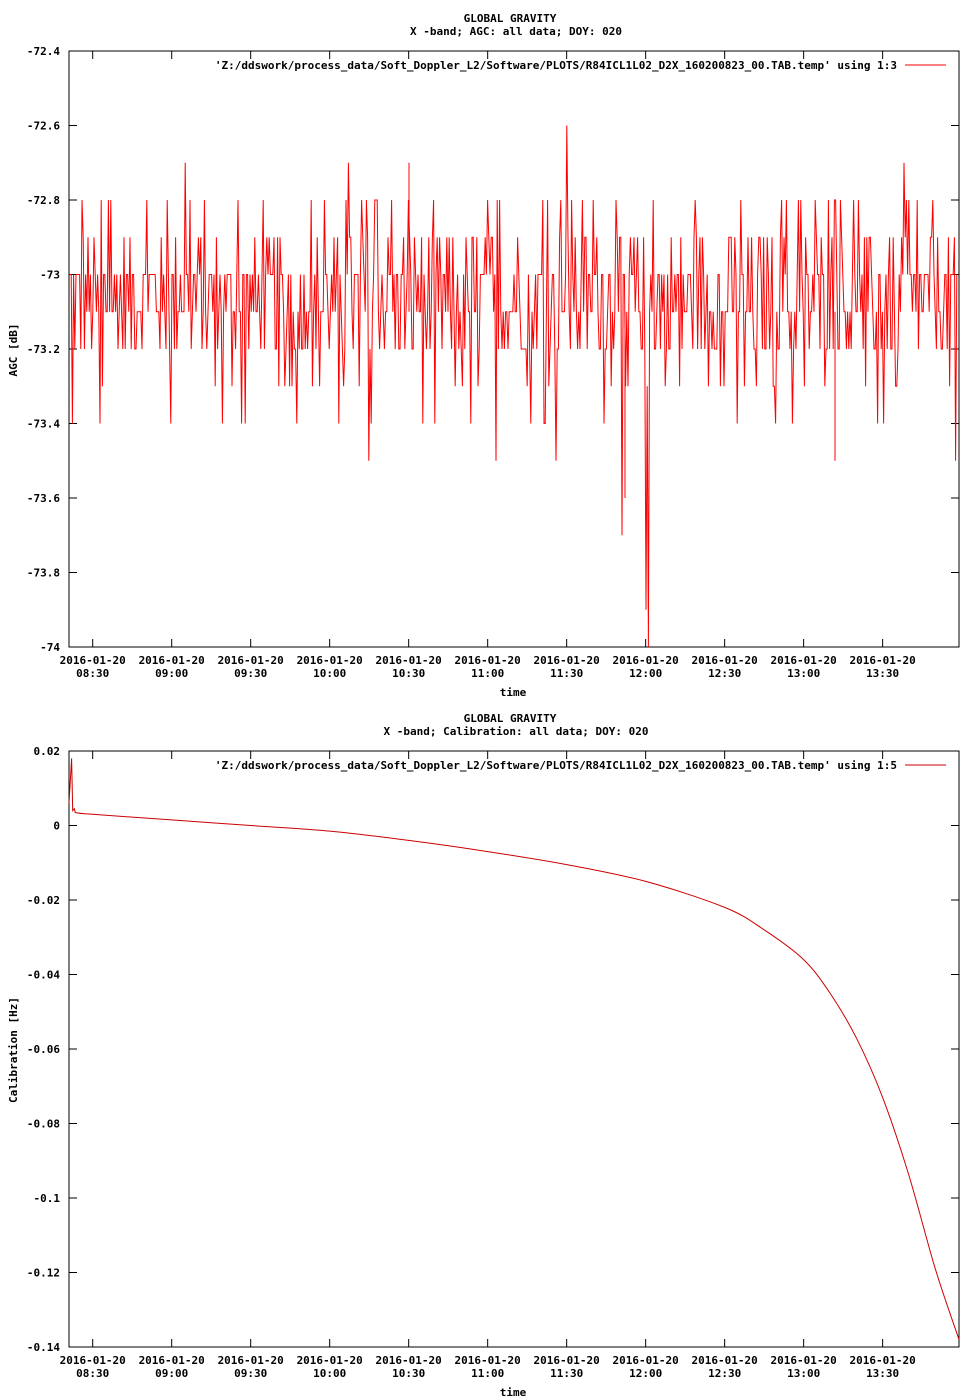  I want to click on y-tick-label: -73.8, so click(43, 573).